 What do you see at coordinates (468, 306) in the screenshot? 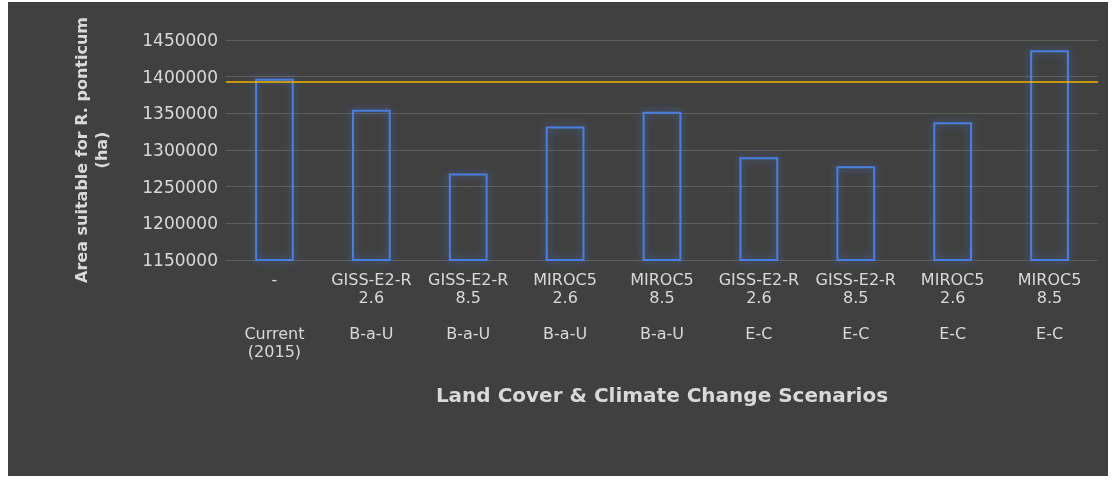
I see `x-tick-label: GISS-E2-R 8.5 B-a-U` at bounding box center [468, 306].